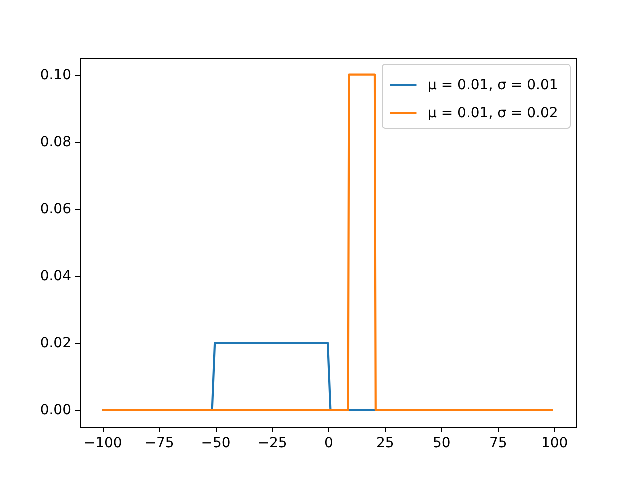  I want to click on x-tick-label: 0, so click(329, 444).